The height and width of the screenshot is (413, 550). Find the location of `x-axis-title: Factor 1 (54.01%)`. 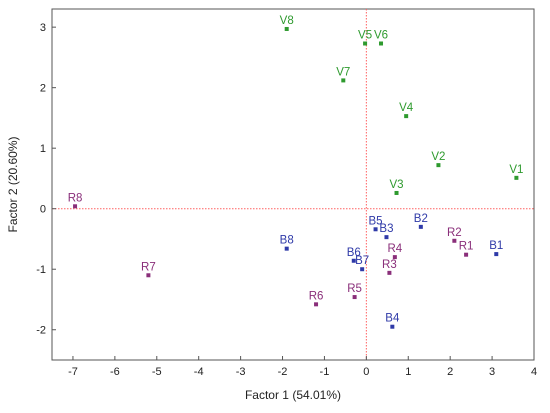

x-axis-title: Factor 1 (54.01%) is located at coordinates (293, 395).